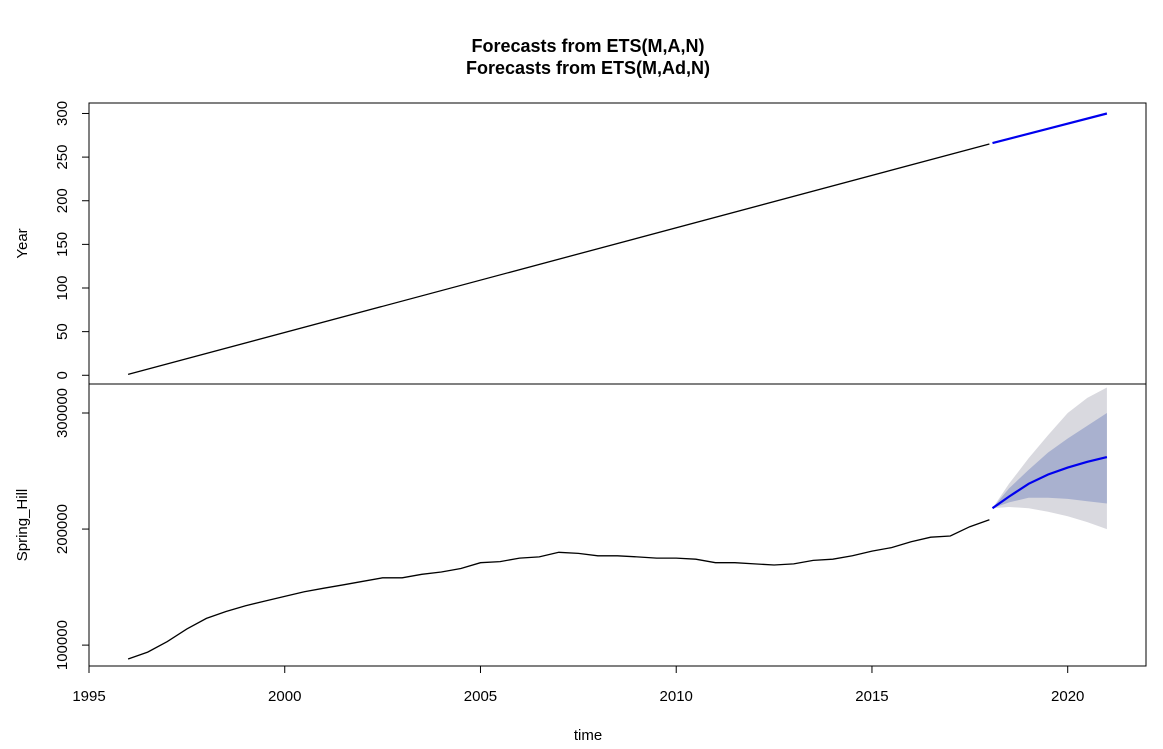 This screenshot has height=749, width=1163. Describe the element at coordinates (1067, 696) in the screenshot. I see `x-tick-label: 2020` at that location.